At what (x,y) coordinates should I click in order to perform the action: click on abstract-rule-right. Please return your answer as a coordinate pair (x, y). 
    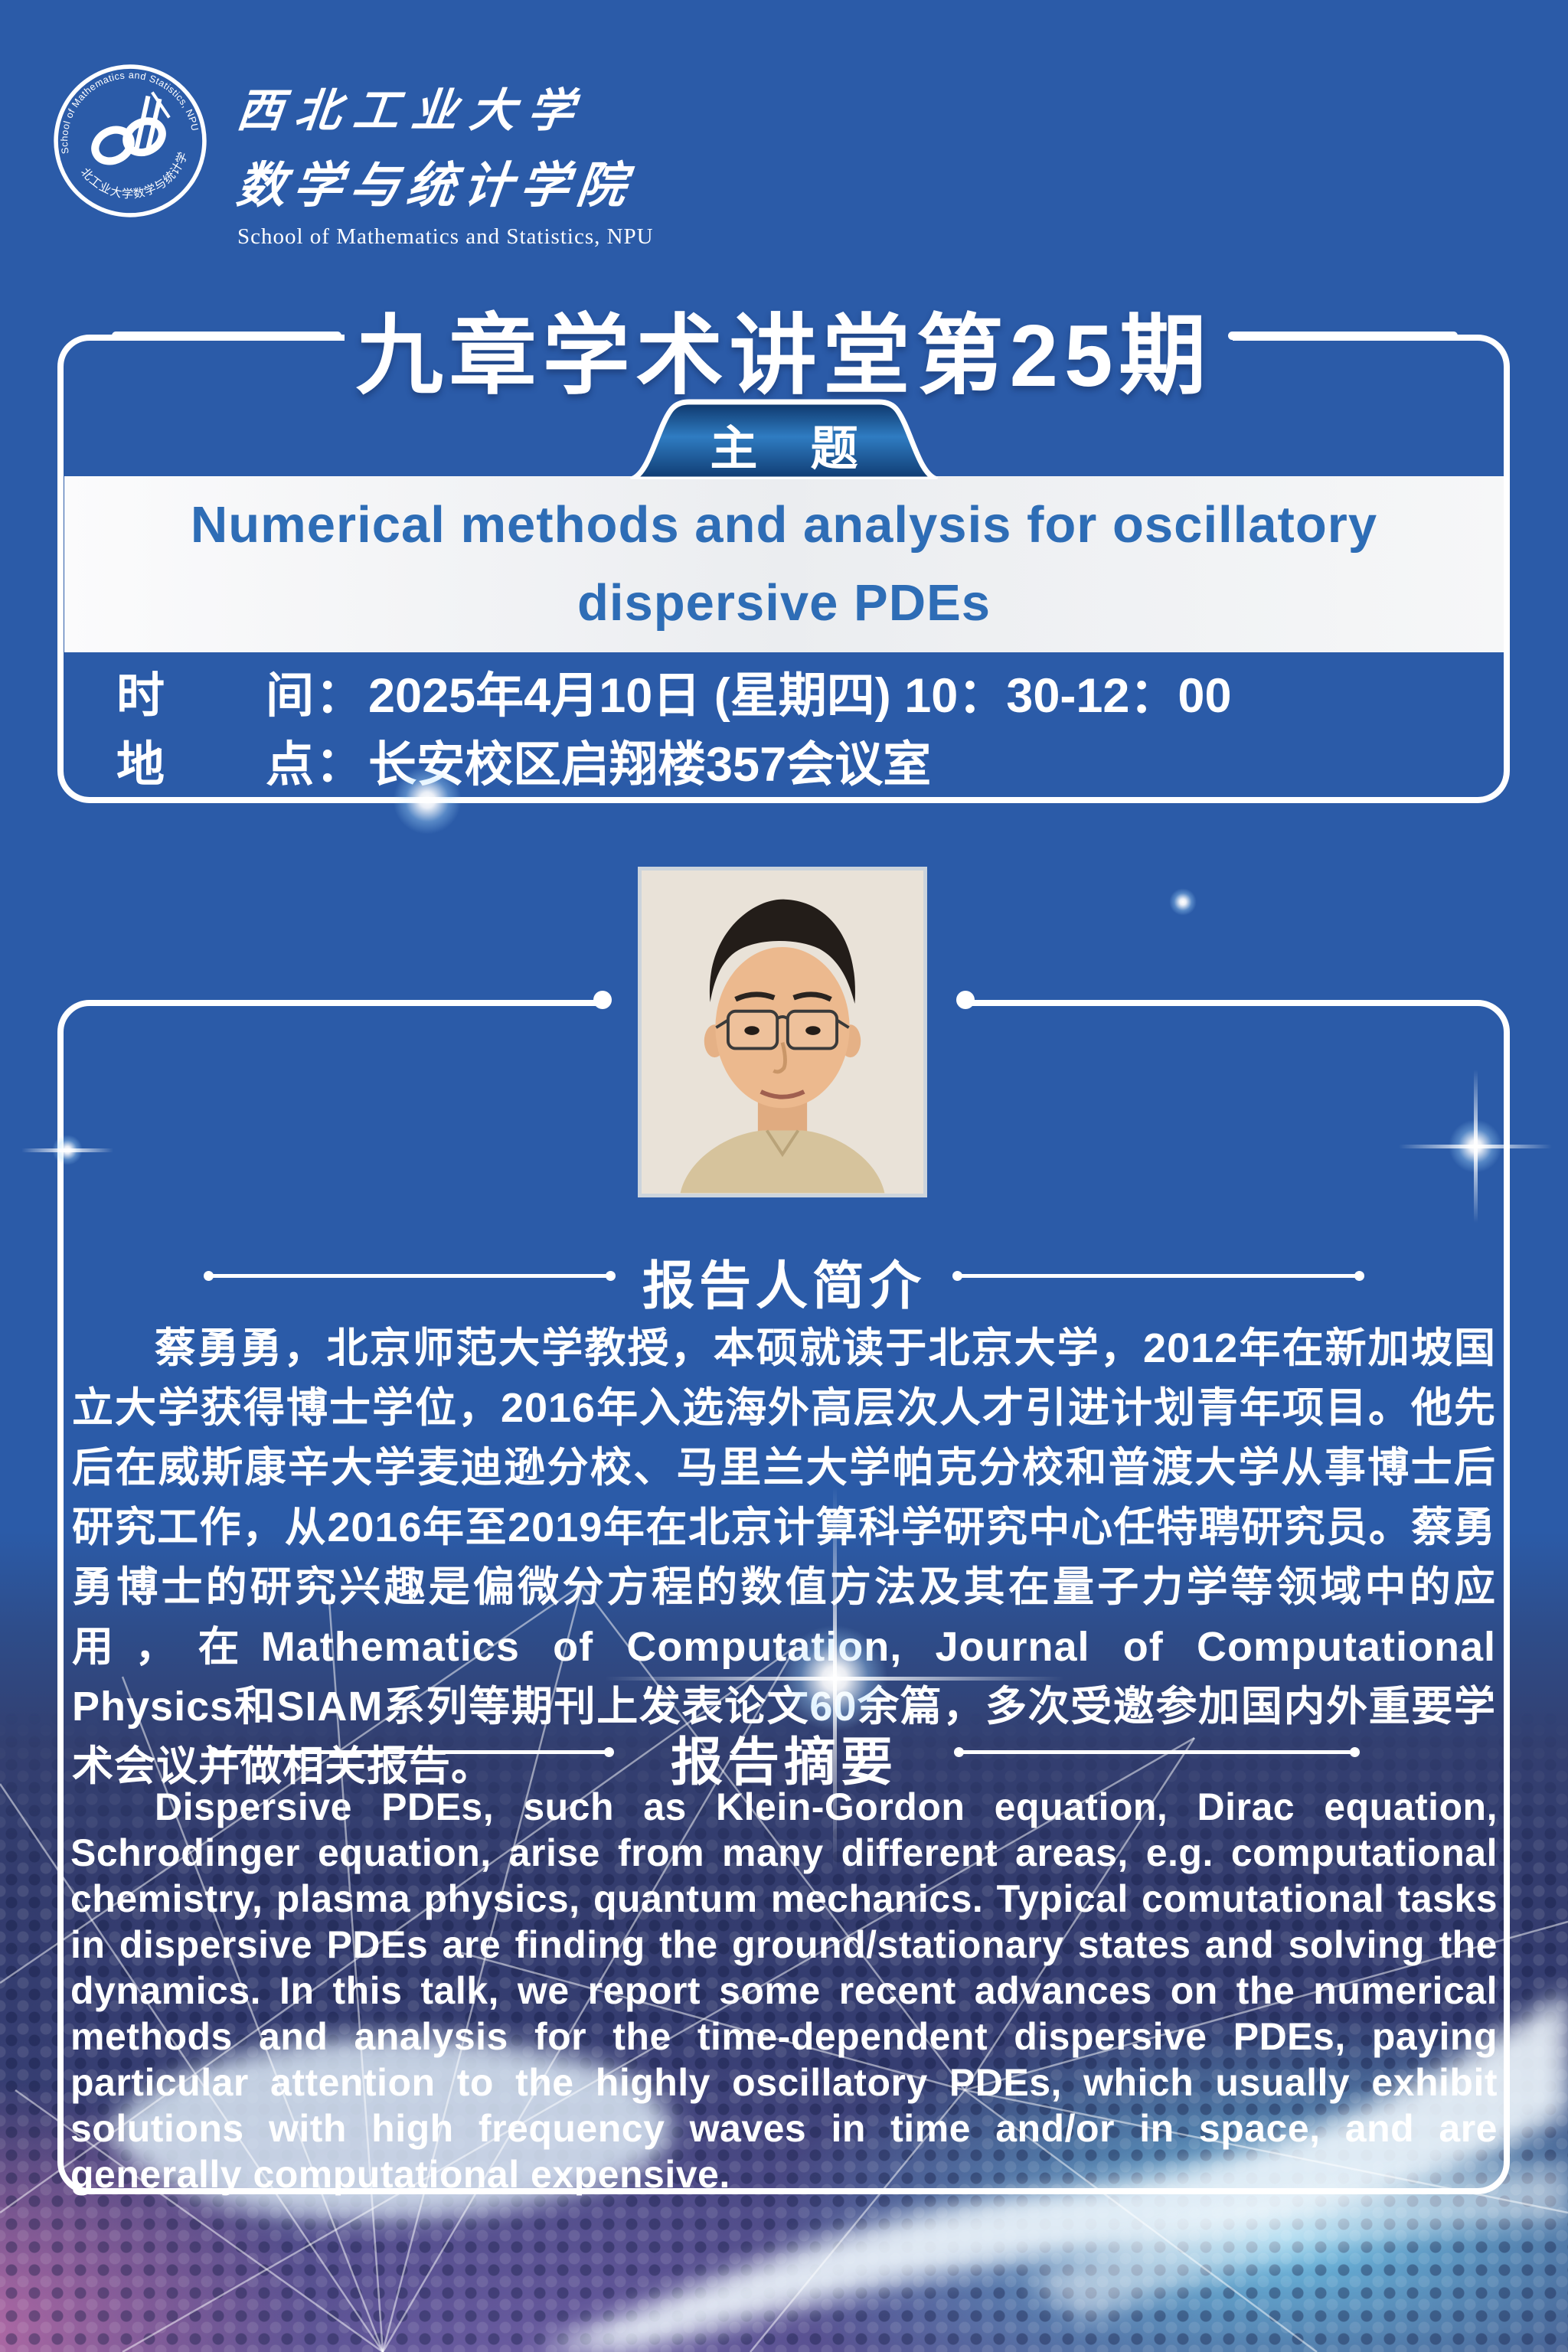
    Looking at the image, I should click on (1157, 1752).